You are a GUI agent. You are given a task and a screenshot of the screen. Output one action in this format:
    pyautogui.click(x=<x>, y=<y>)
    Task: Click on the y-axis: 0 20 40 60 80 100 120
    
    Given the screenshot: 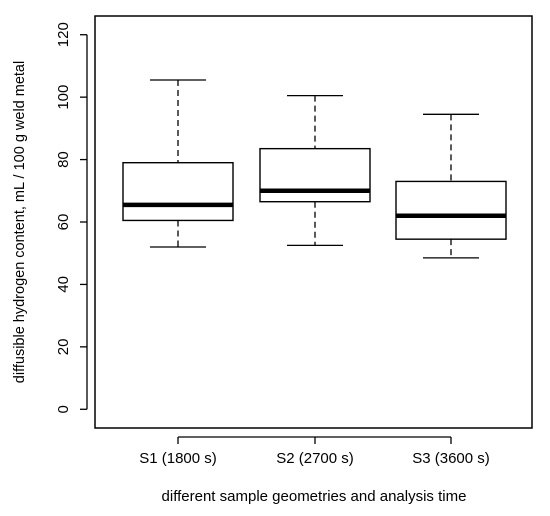 What is the action you would take?
    pyautogui.click(x=71, y=217)
    